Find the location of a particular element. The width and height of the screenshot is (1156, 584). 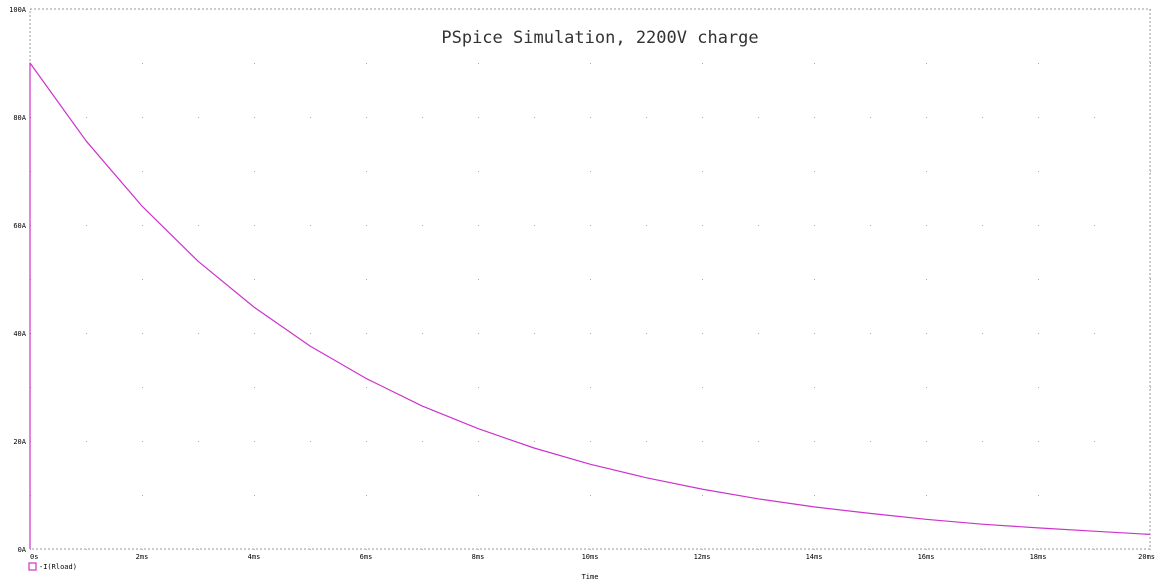

x-axis-label: Time is located at coordinates (590, 577).